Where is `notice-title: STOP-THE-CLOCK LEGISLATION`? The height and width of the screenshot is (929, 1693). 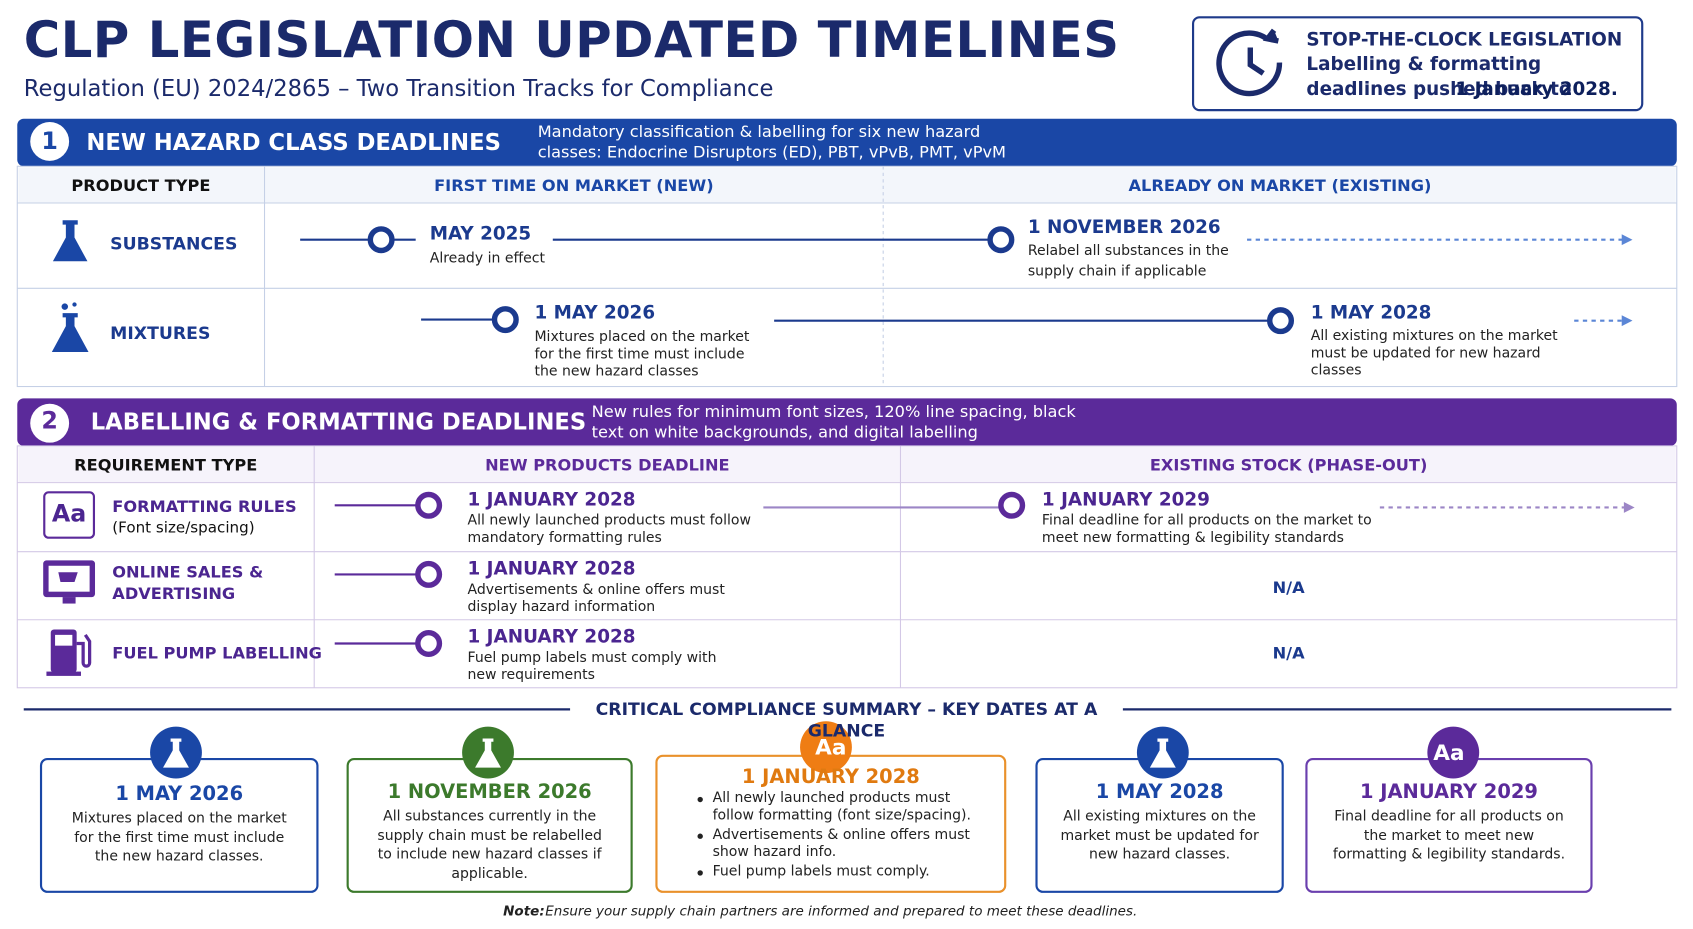
notice-title: STOP-THE-CLOCK LEGISLATION is located at coordinates (1464, 40).